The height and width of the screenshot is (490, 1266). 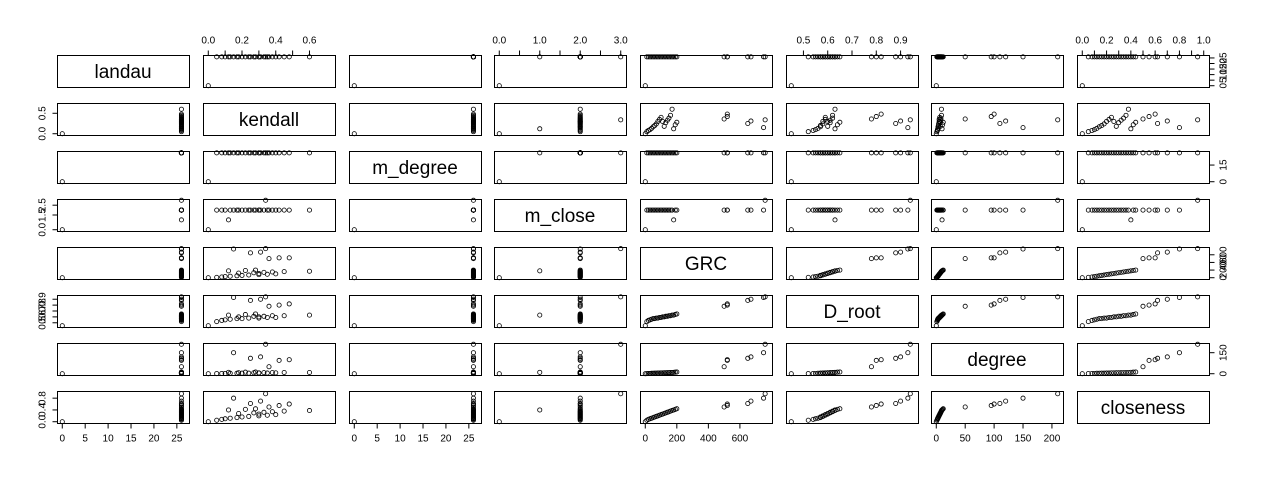 I want to click on right-tick-label: 150, so click(x=1224, y=352).